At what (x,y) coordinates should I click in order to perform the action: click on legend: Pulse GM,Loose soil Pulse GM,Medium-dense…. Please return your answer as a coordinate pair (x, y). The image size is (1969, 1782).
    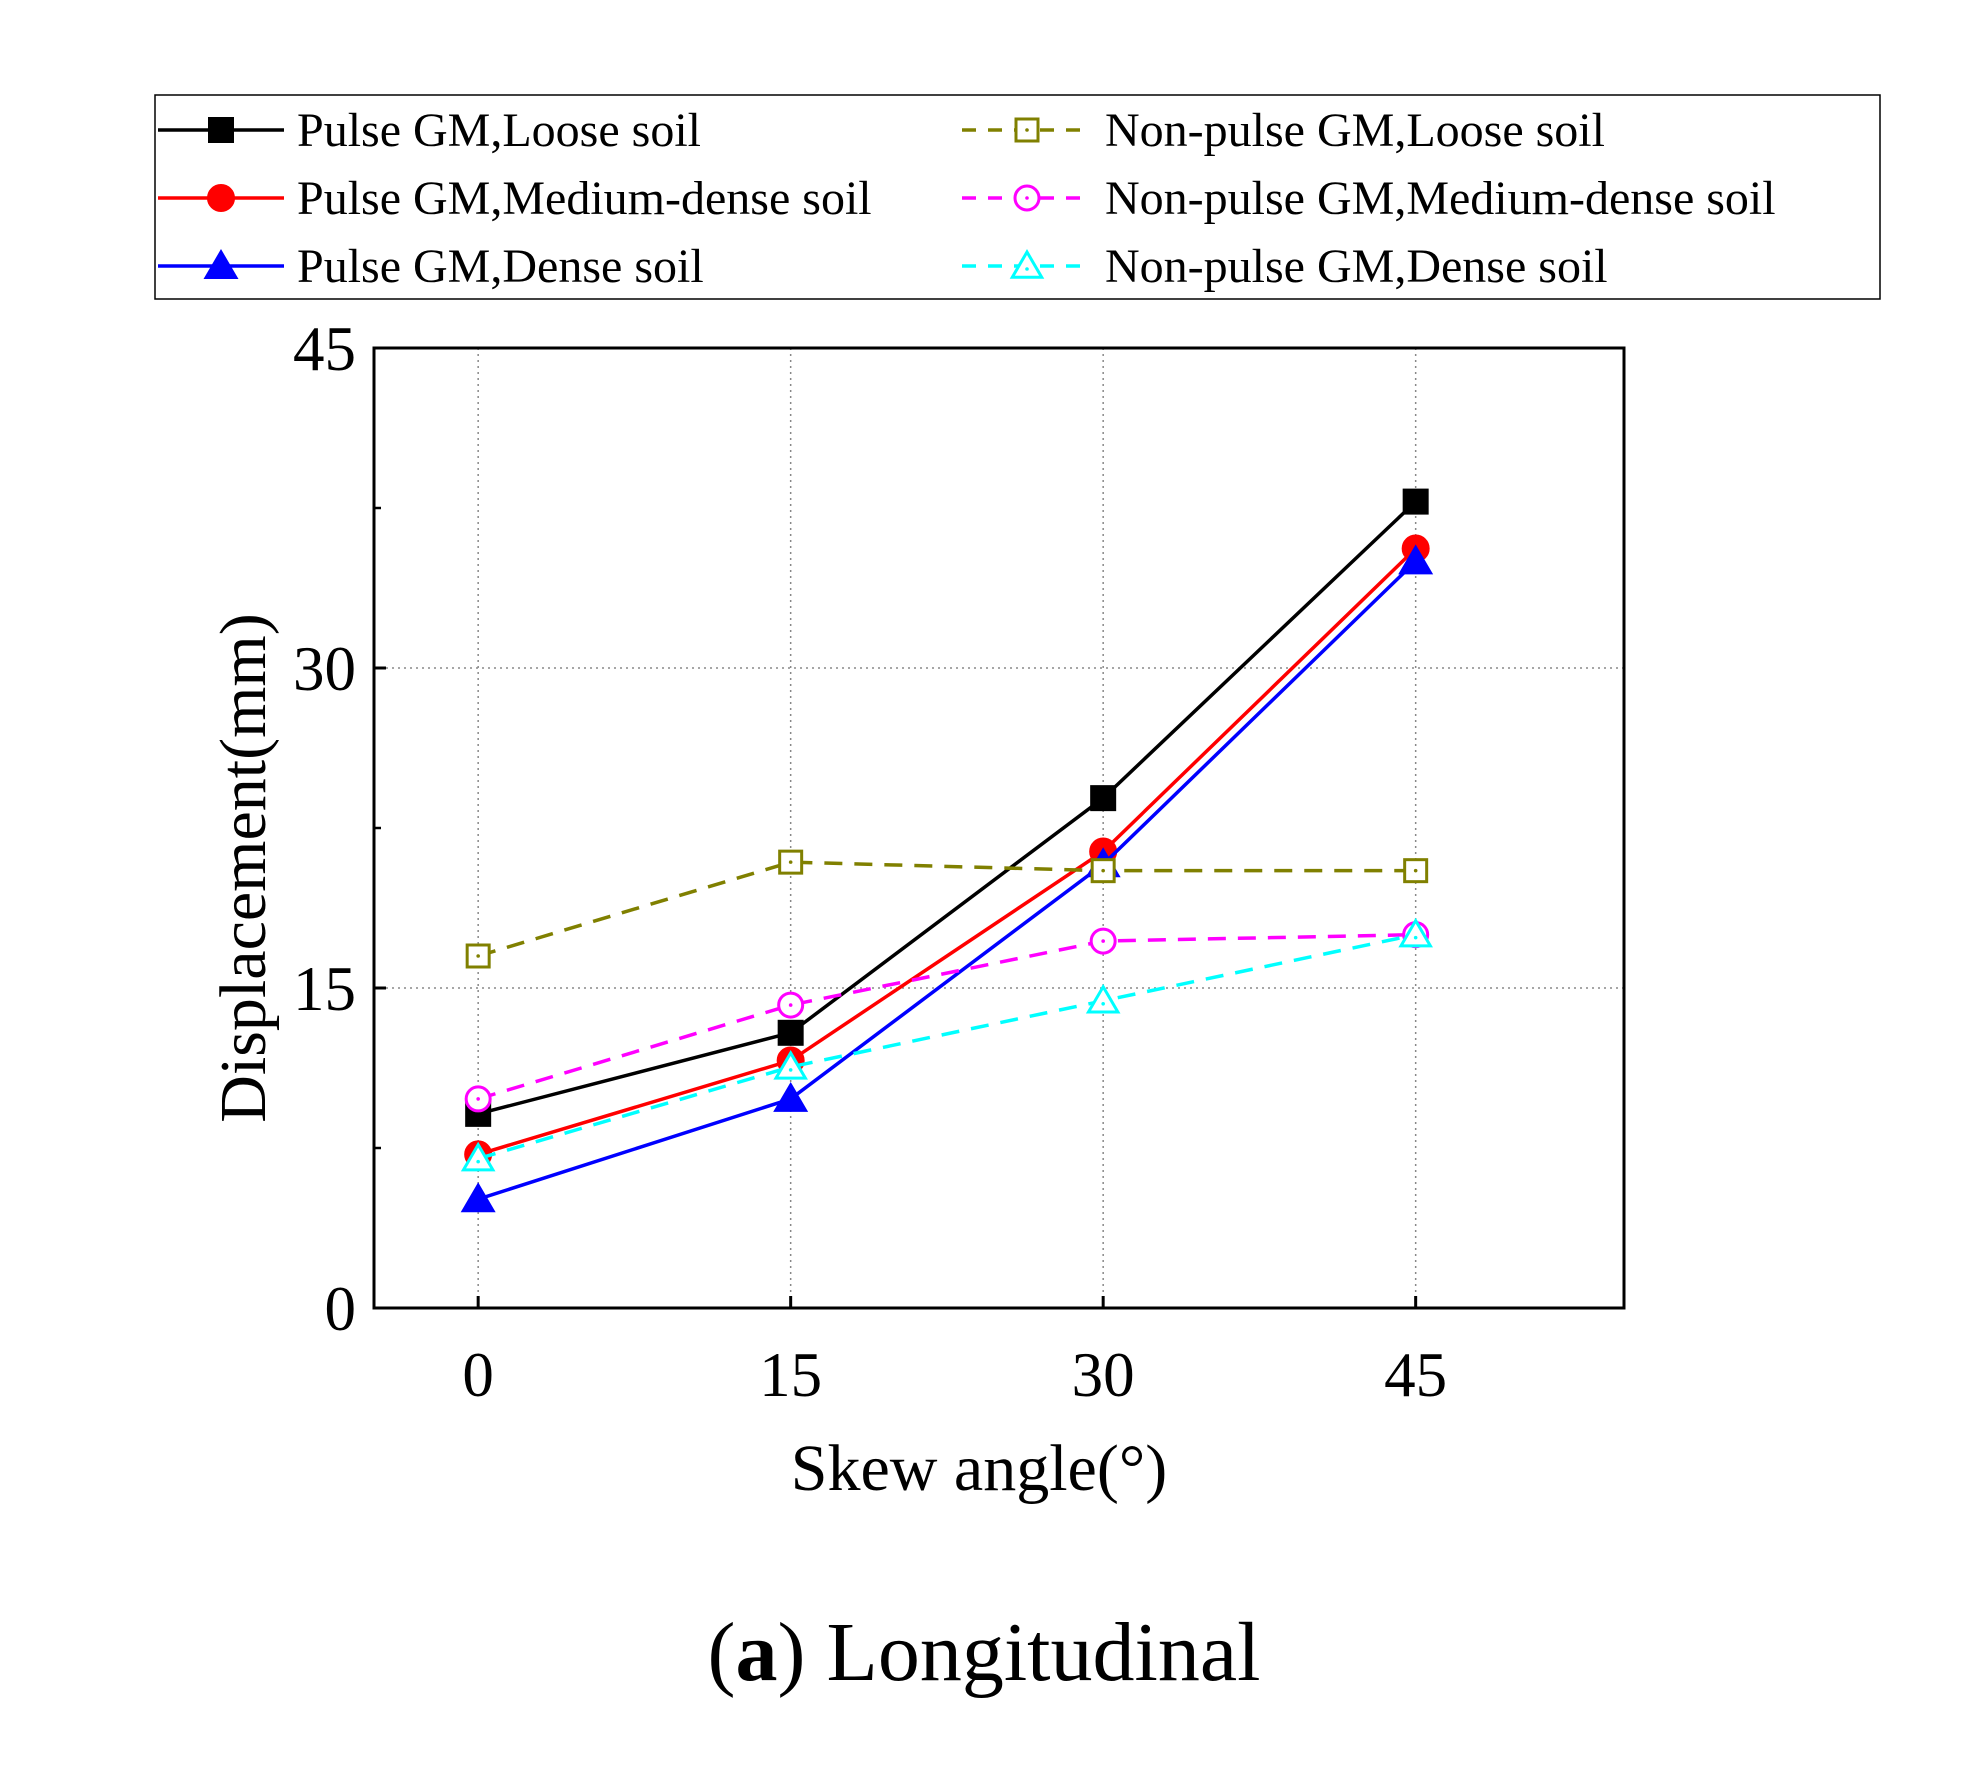
    Looking at the image, I should click on (1017, 197).